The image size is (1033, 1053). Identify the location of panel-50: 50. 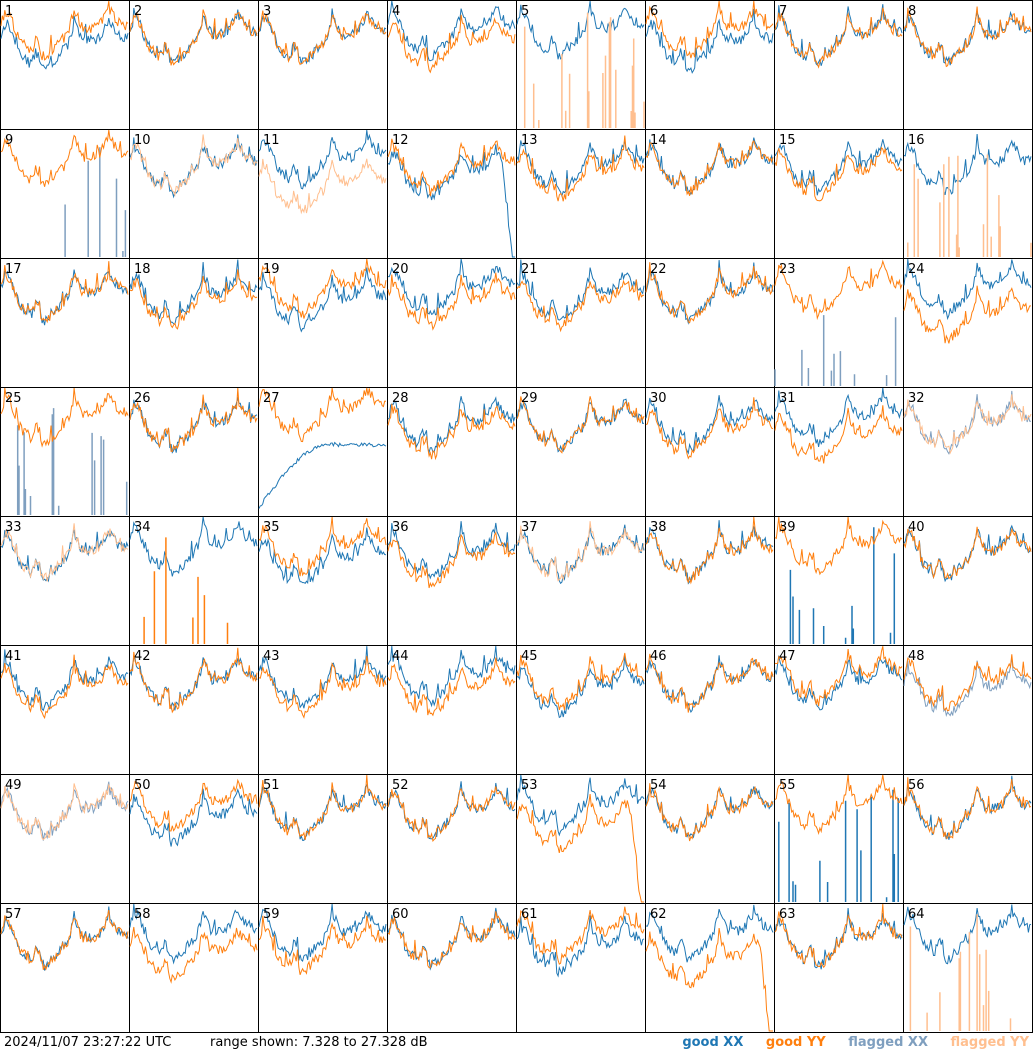
(194, 839).